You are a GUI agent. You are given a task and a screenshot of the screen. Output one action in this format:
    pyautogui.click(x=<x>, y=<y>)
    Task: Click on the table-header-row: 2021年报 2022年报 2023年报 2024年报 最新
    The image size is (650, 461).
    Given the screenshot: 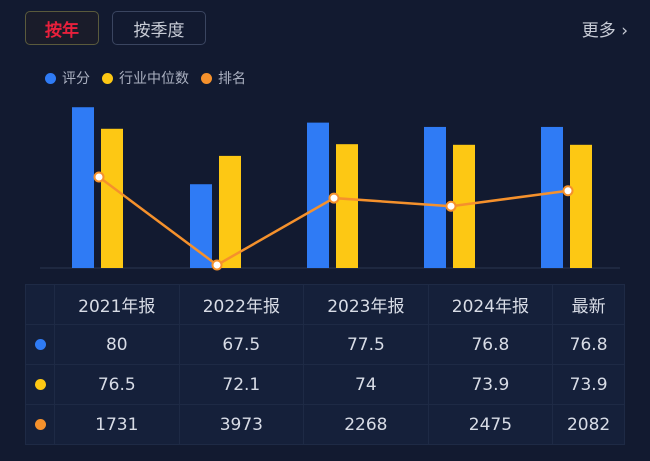 What is the action you would take?
    pyautogui.click(x=325, y=304)
    